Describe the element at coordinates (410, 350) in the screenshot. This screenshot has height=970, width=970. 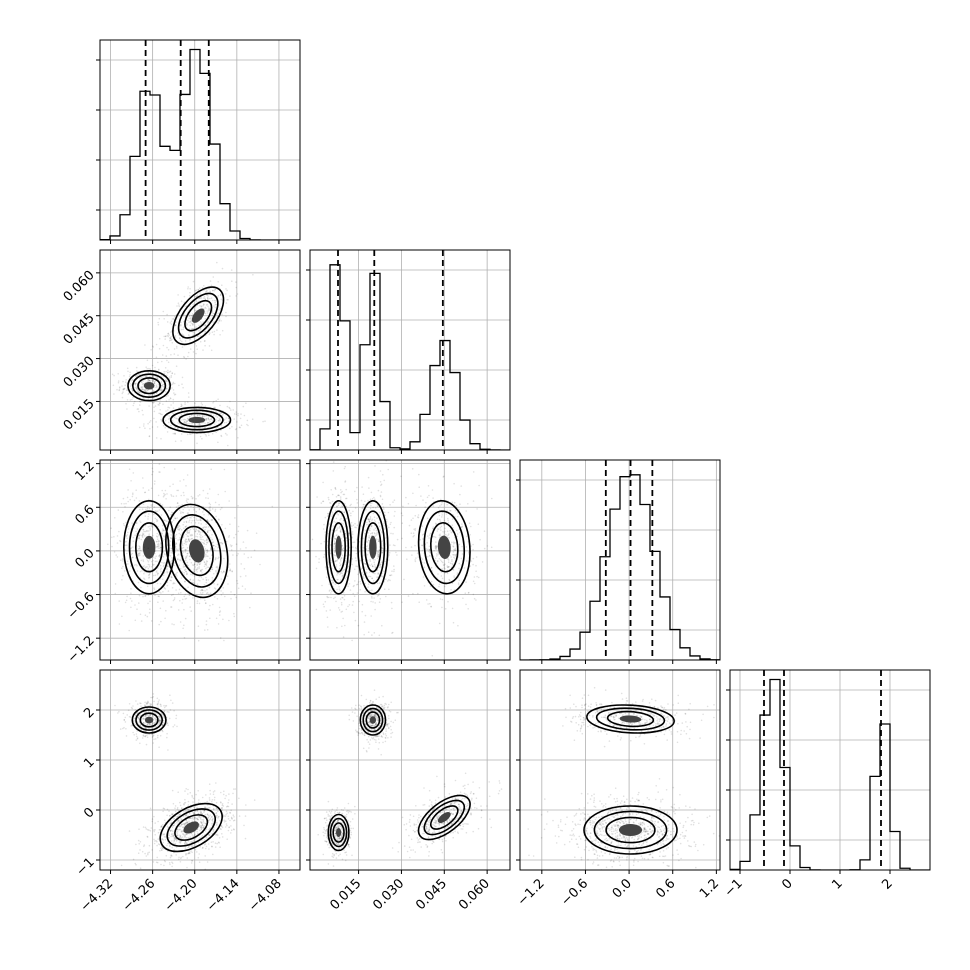
I see `histogram-1-frame` at that location.